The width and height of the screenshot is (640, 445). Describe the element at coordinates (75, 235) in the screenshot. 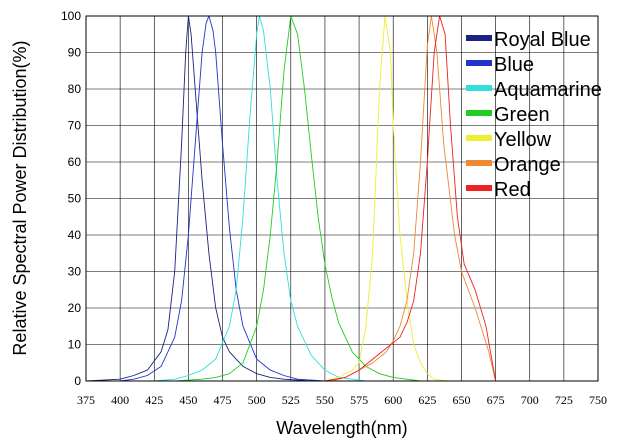

I see `y-tick-label: 40` at that location.